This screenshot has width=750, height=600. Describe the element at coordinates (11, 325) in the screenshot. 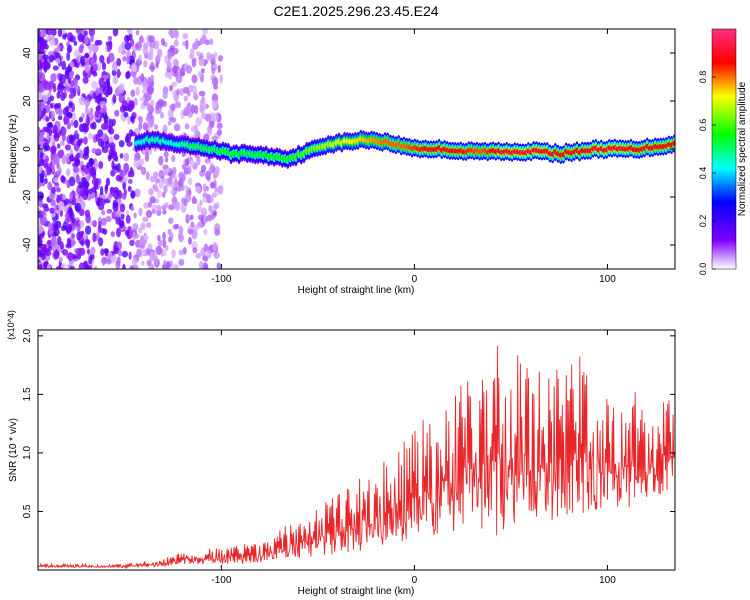

I see `snr-multiplier-label: (x10^4)` at that location.